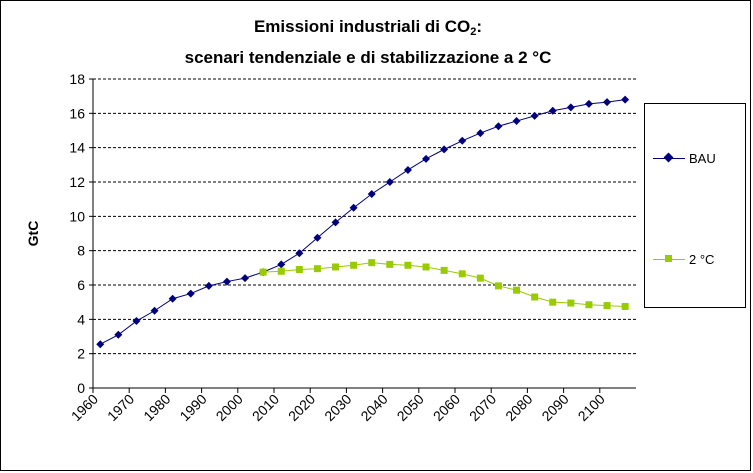 The height and width of the screenshot is (473, 753). What do you see at coordinates (554, 407) in the screenshot?
I see `x-tick-label: 2090` at bounding box center [554, 407].